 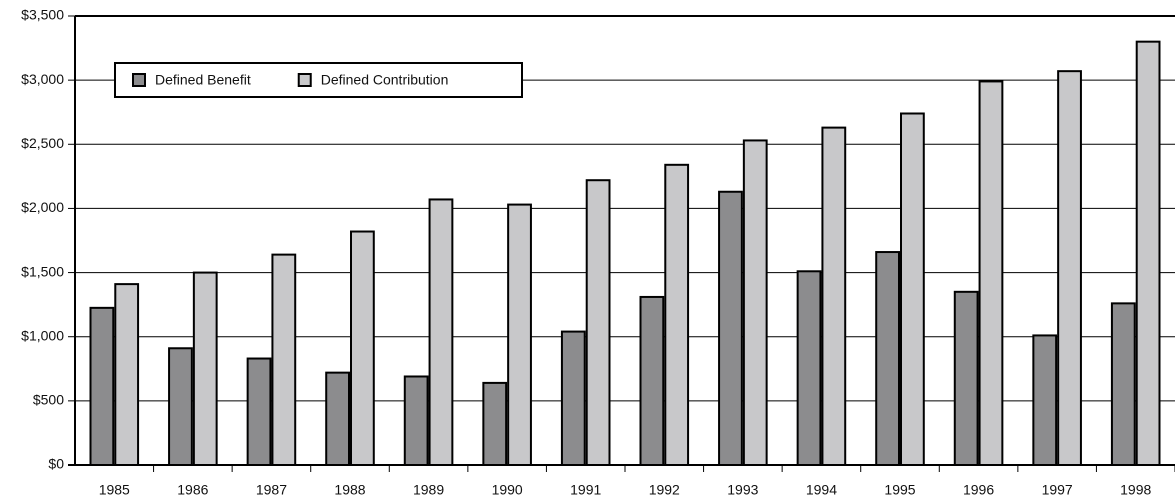 I want to click on legend-label: Defined Benefit, so click(x=203, y=80).